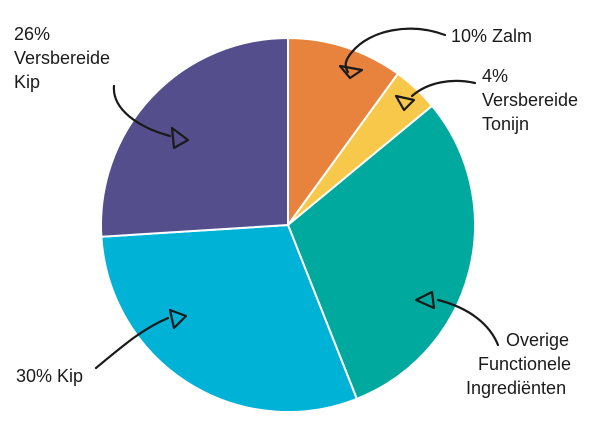 The width and height of the screenshot is (600, 427). I want to click on label-tonijn: 4% Versbereide Tonijn, so click(532, 100).